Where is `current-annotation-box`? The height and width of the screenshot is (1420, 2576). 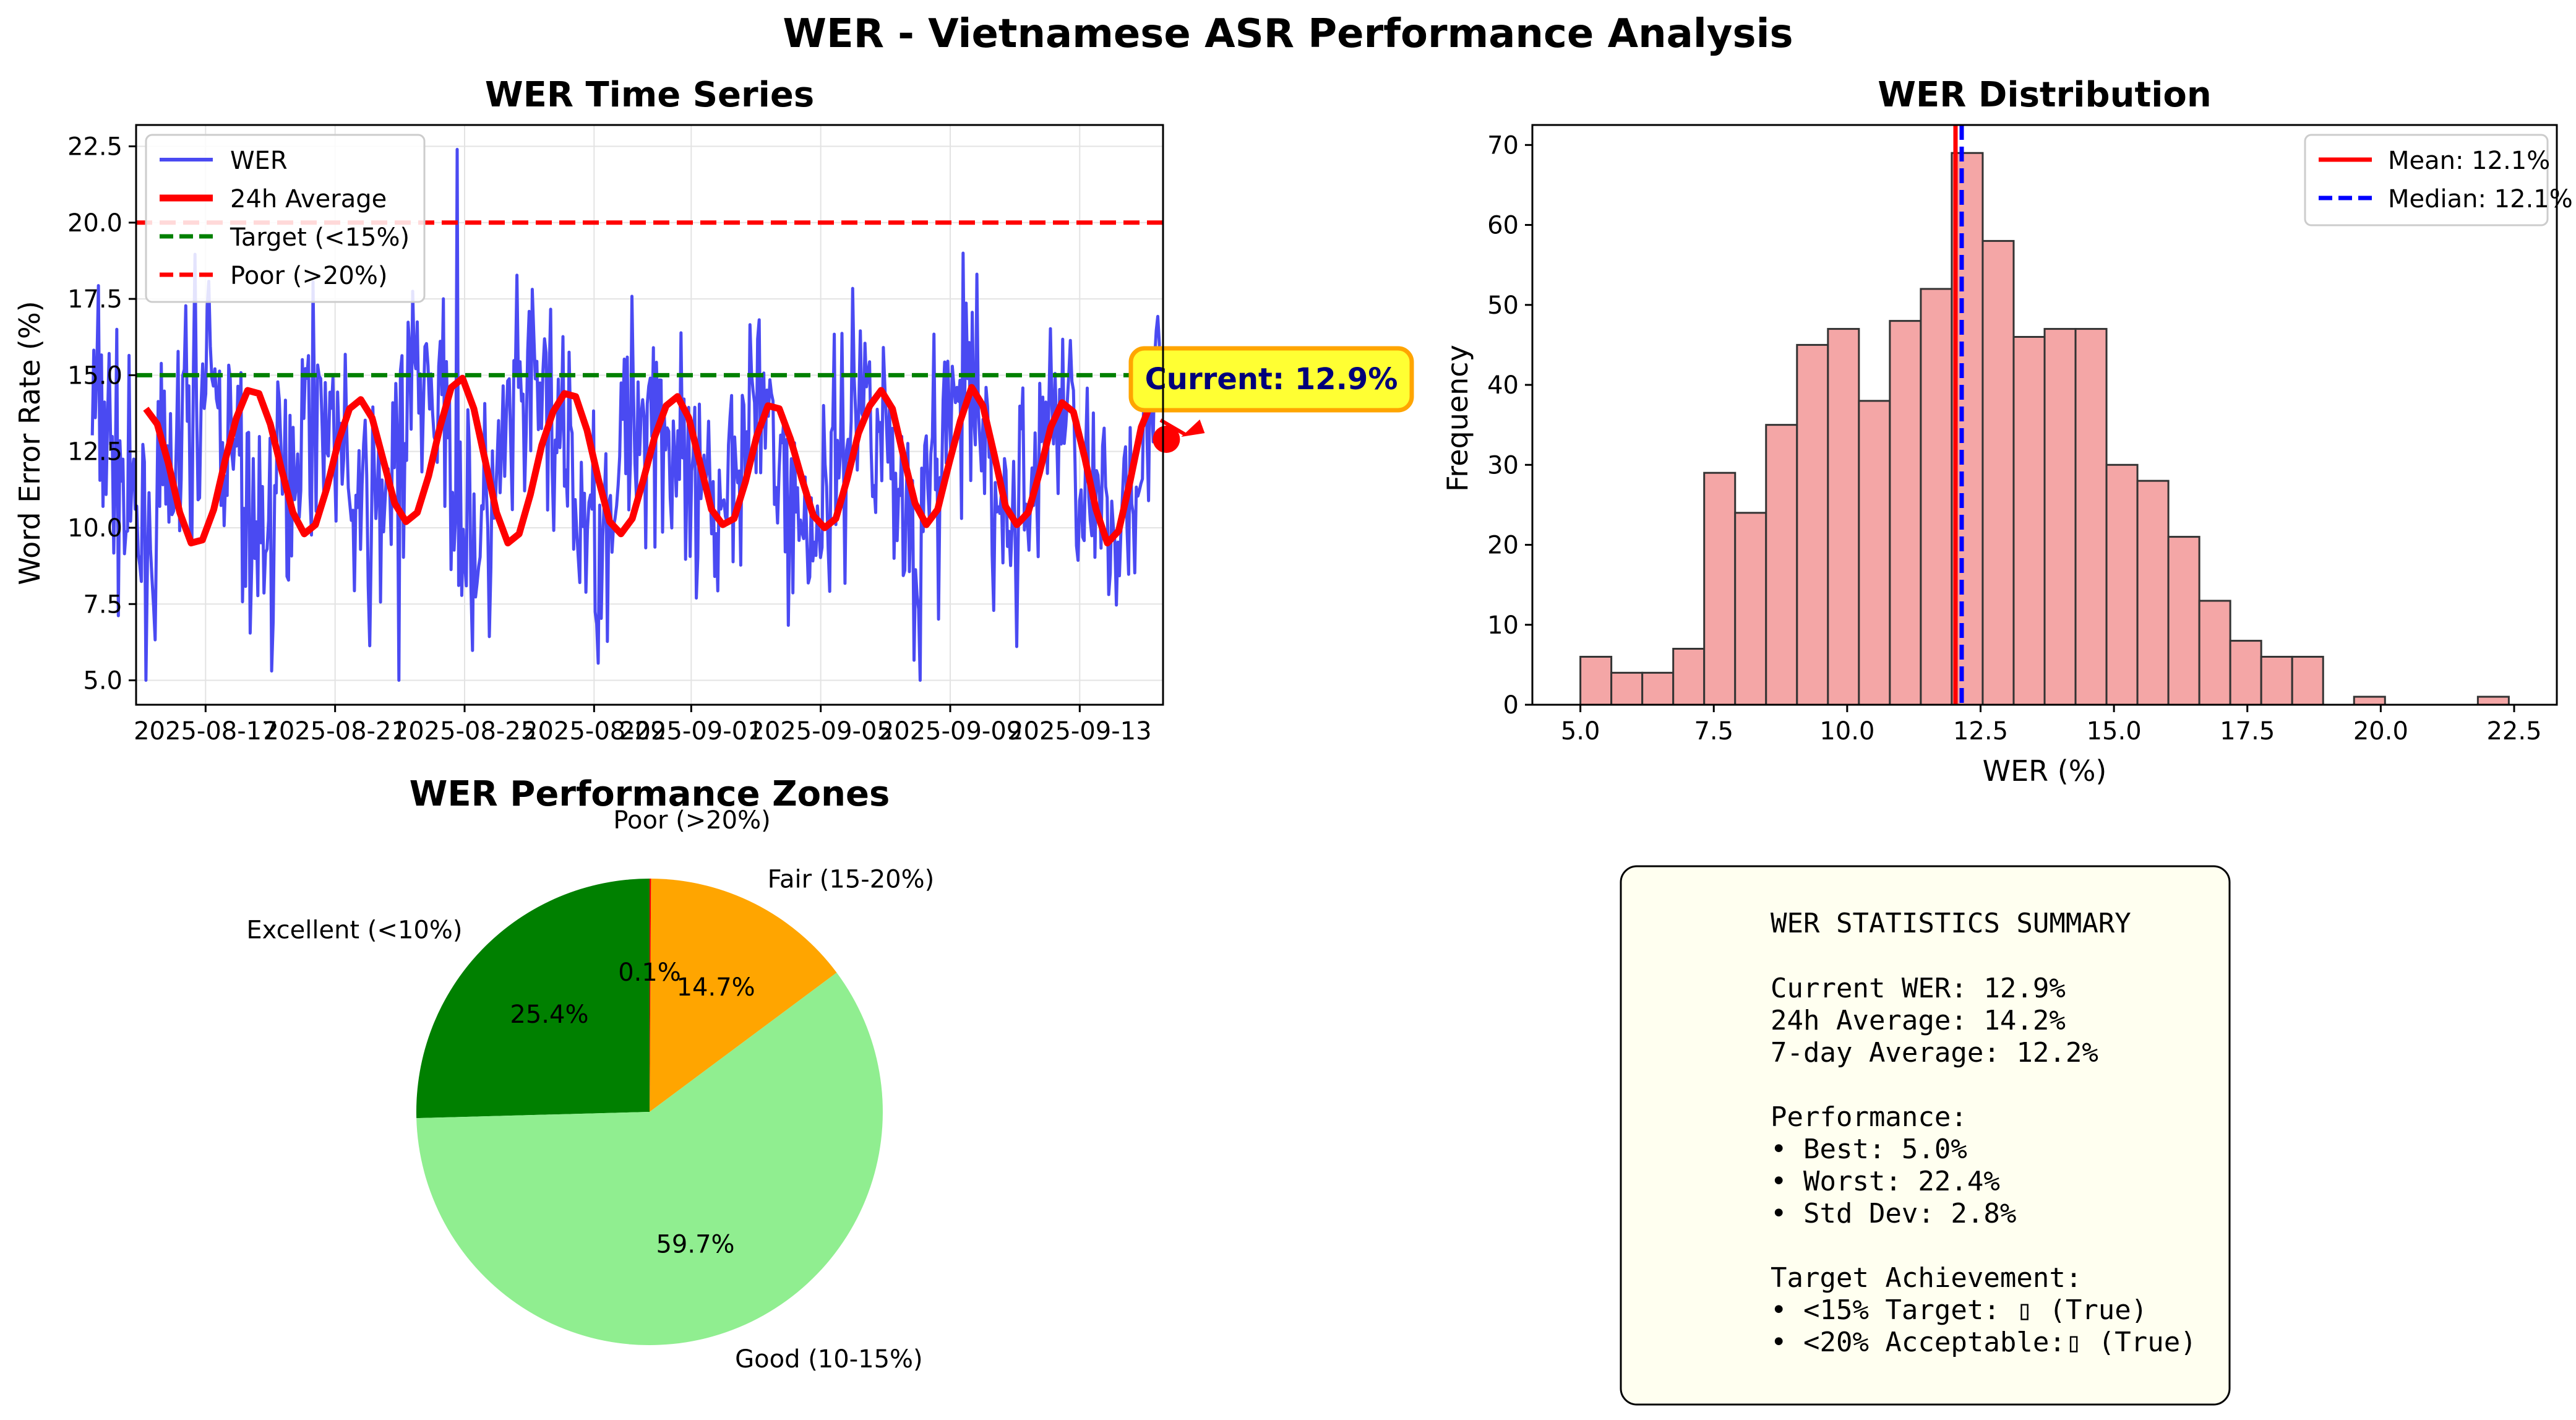 current-annotation-box is located at coordinates (1271, 379).